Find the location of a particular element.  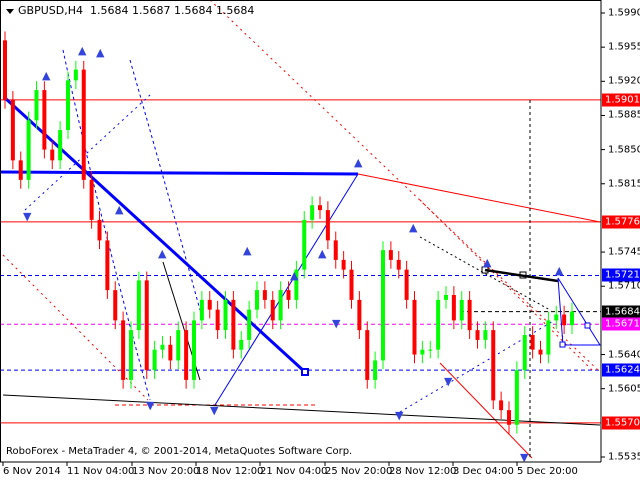

price-tick-label: 1.5745 is located at coordinates (624, 252).